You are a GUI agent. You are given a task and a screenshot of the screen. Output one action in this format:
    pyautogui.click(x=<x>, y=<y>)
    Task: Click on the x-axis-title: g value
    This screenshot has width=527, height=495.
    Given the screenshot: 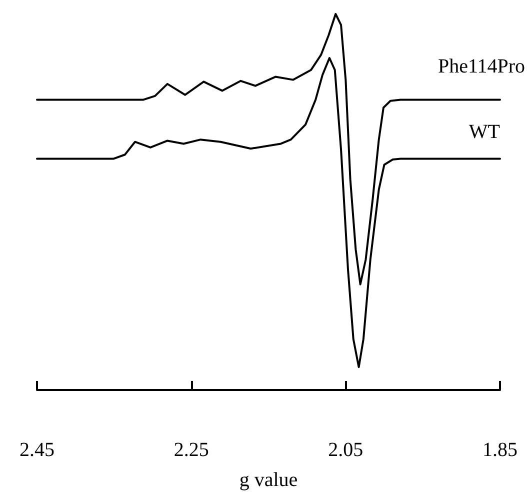 What is the action you would take?
    pyautogui.click(x=268, y=480)
    